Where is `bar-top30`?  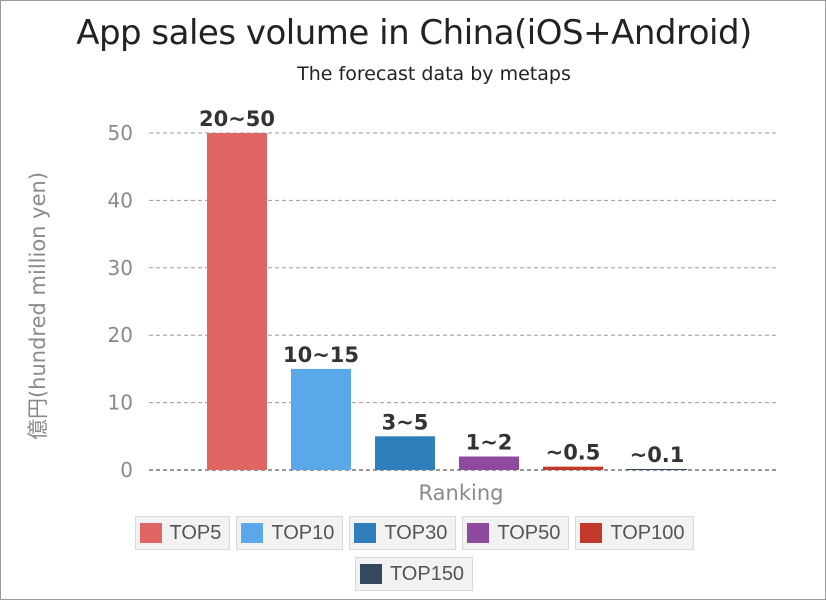
bar-top30 is located at coordinates (405, 453).